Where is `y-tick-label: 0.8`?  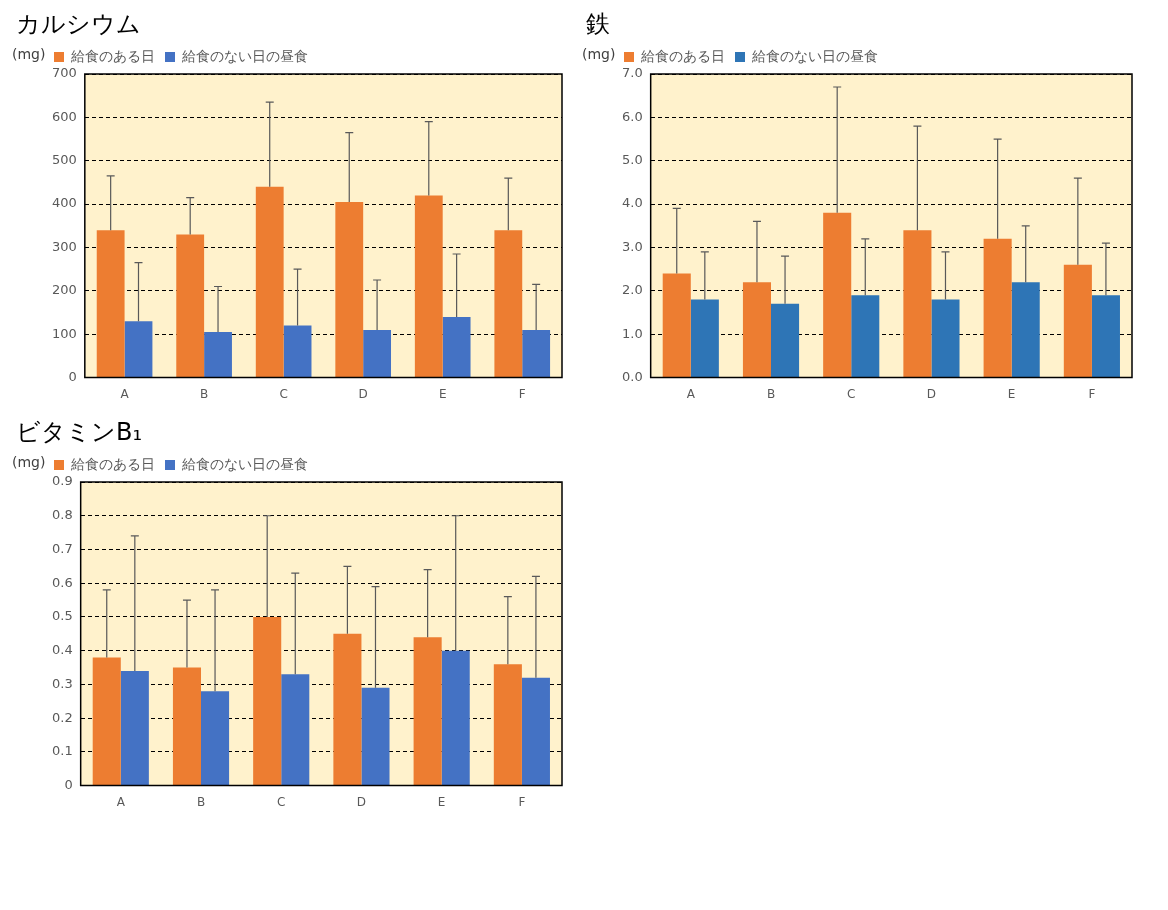 y-tick-label: 0.8 is located at coordinates (62, 515).